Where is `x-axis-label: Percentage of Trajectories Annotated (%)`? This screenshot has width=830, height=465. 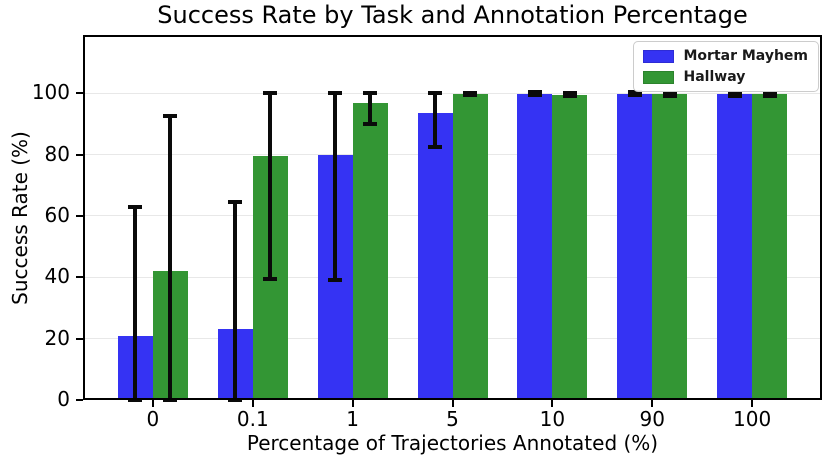 x-axis-label: Percentage of Trajectories Annotated (%) is located at coordinates (452, 443).